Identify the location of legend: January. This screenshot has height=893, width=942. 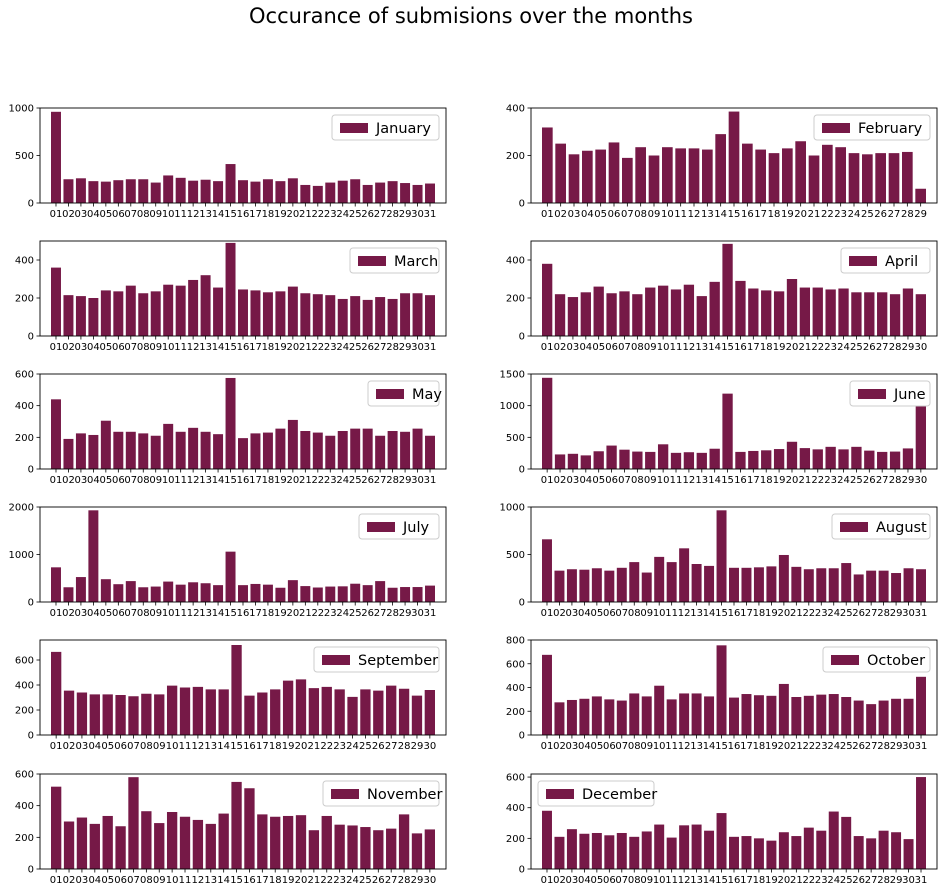
(385, 127).